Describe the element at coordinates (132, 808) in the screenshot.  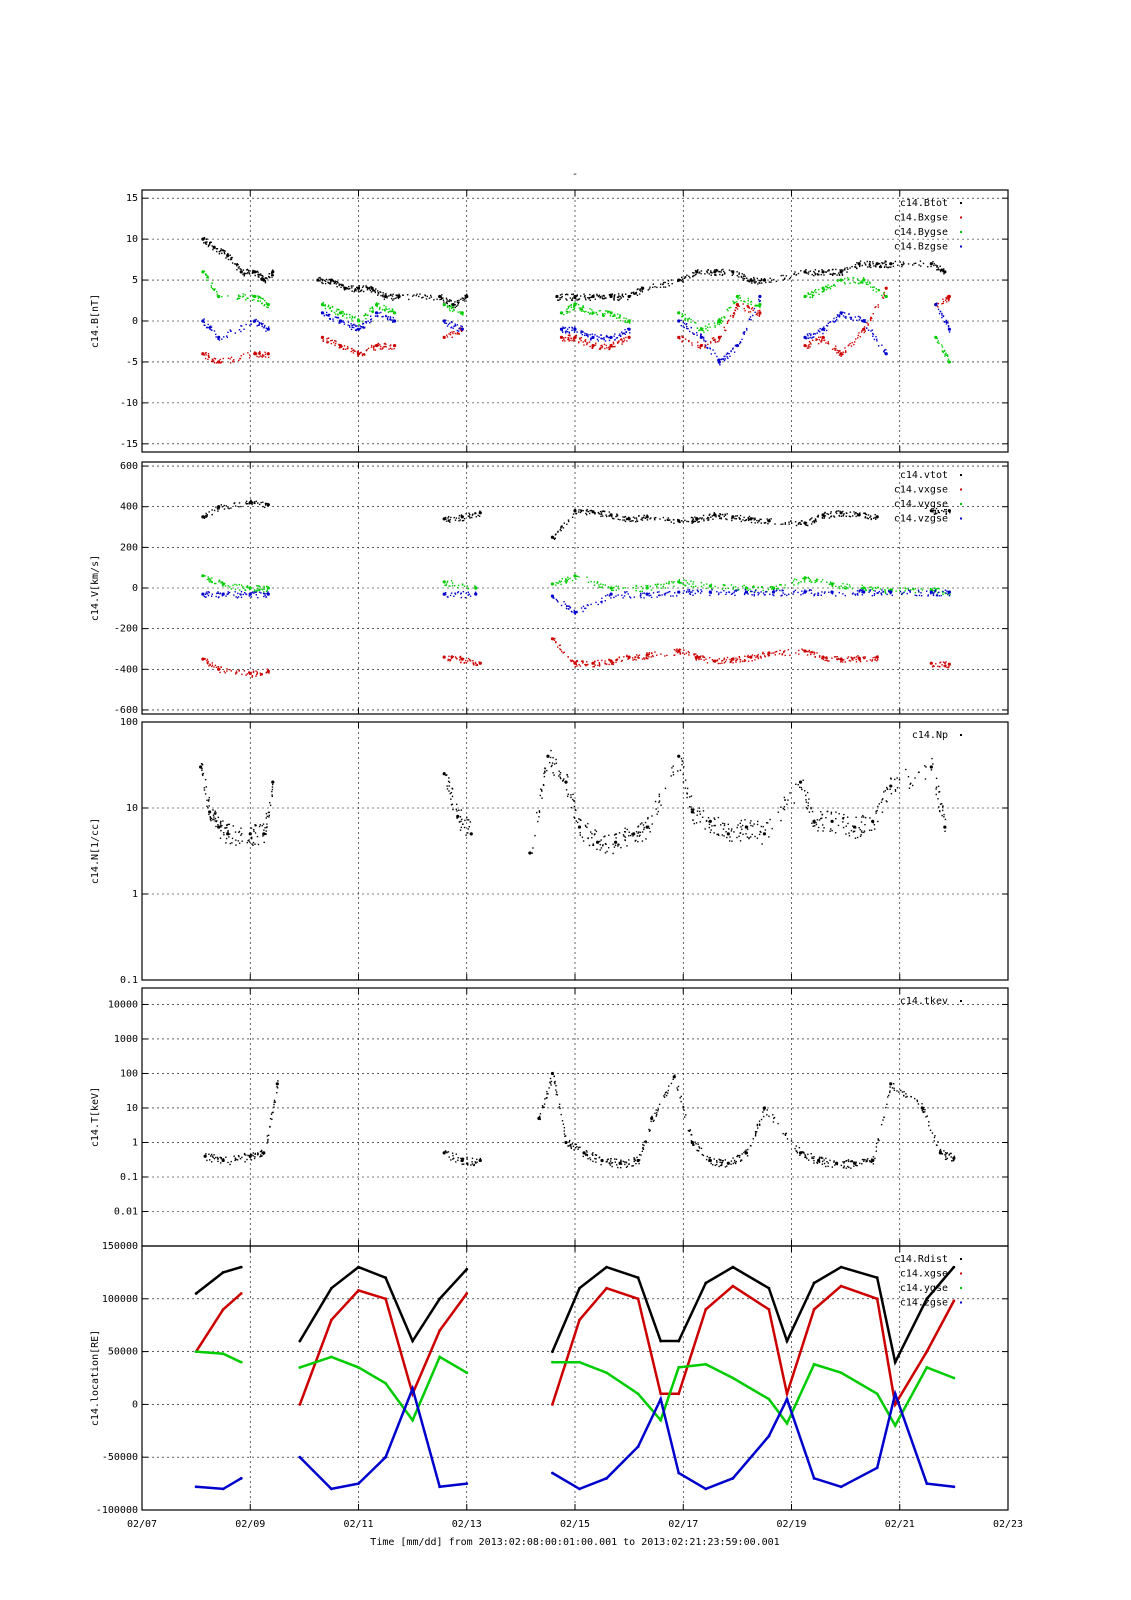
I see `y-tick-label: 10` at that location.